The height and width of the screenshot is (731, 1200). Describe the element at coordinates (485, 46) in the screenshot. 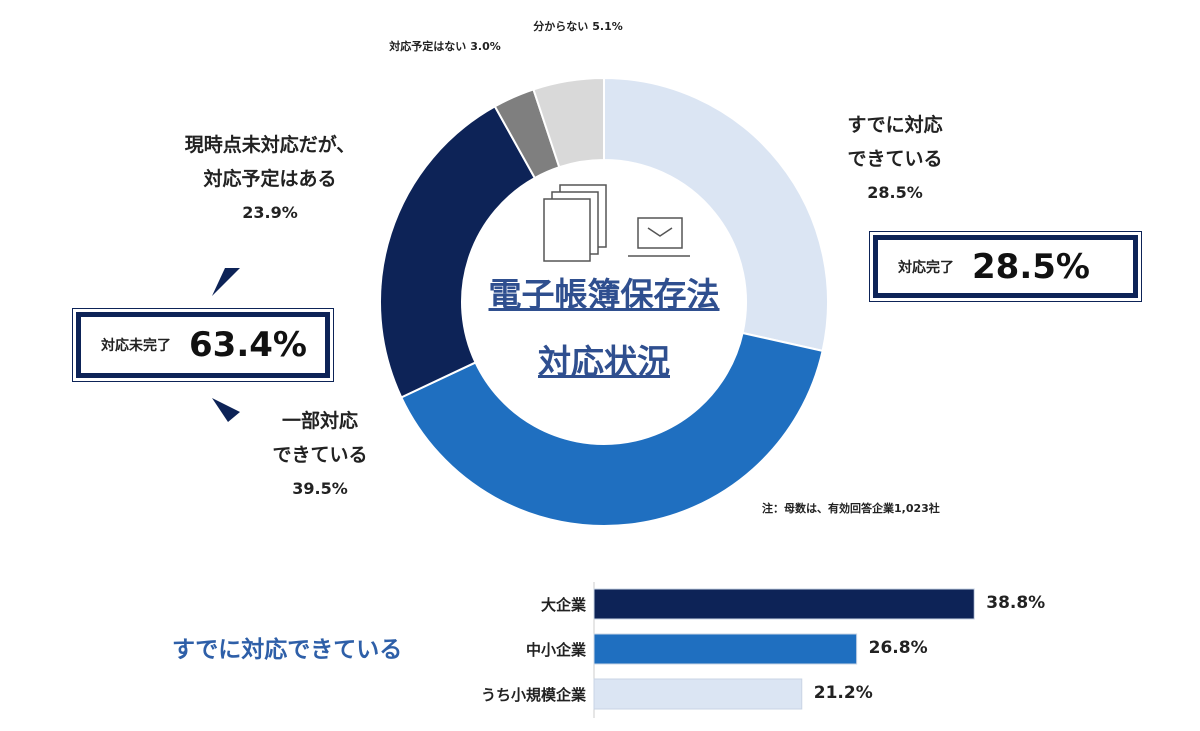

I see `slice-value: 3.0%` at that location.